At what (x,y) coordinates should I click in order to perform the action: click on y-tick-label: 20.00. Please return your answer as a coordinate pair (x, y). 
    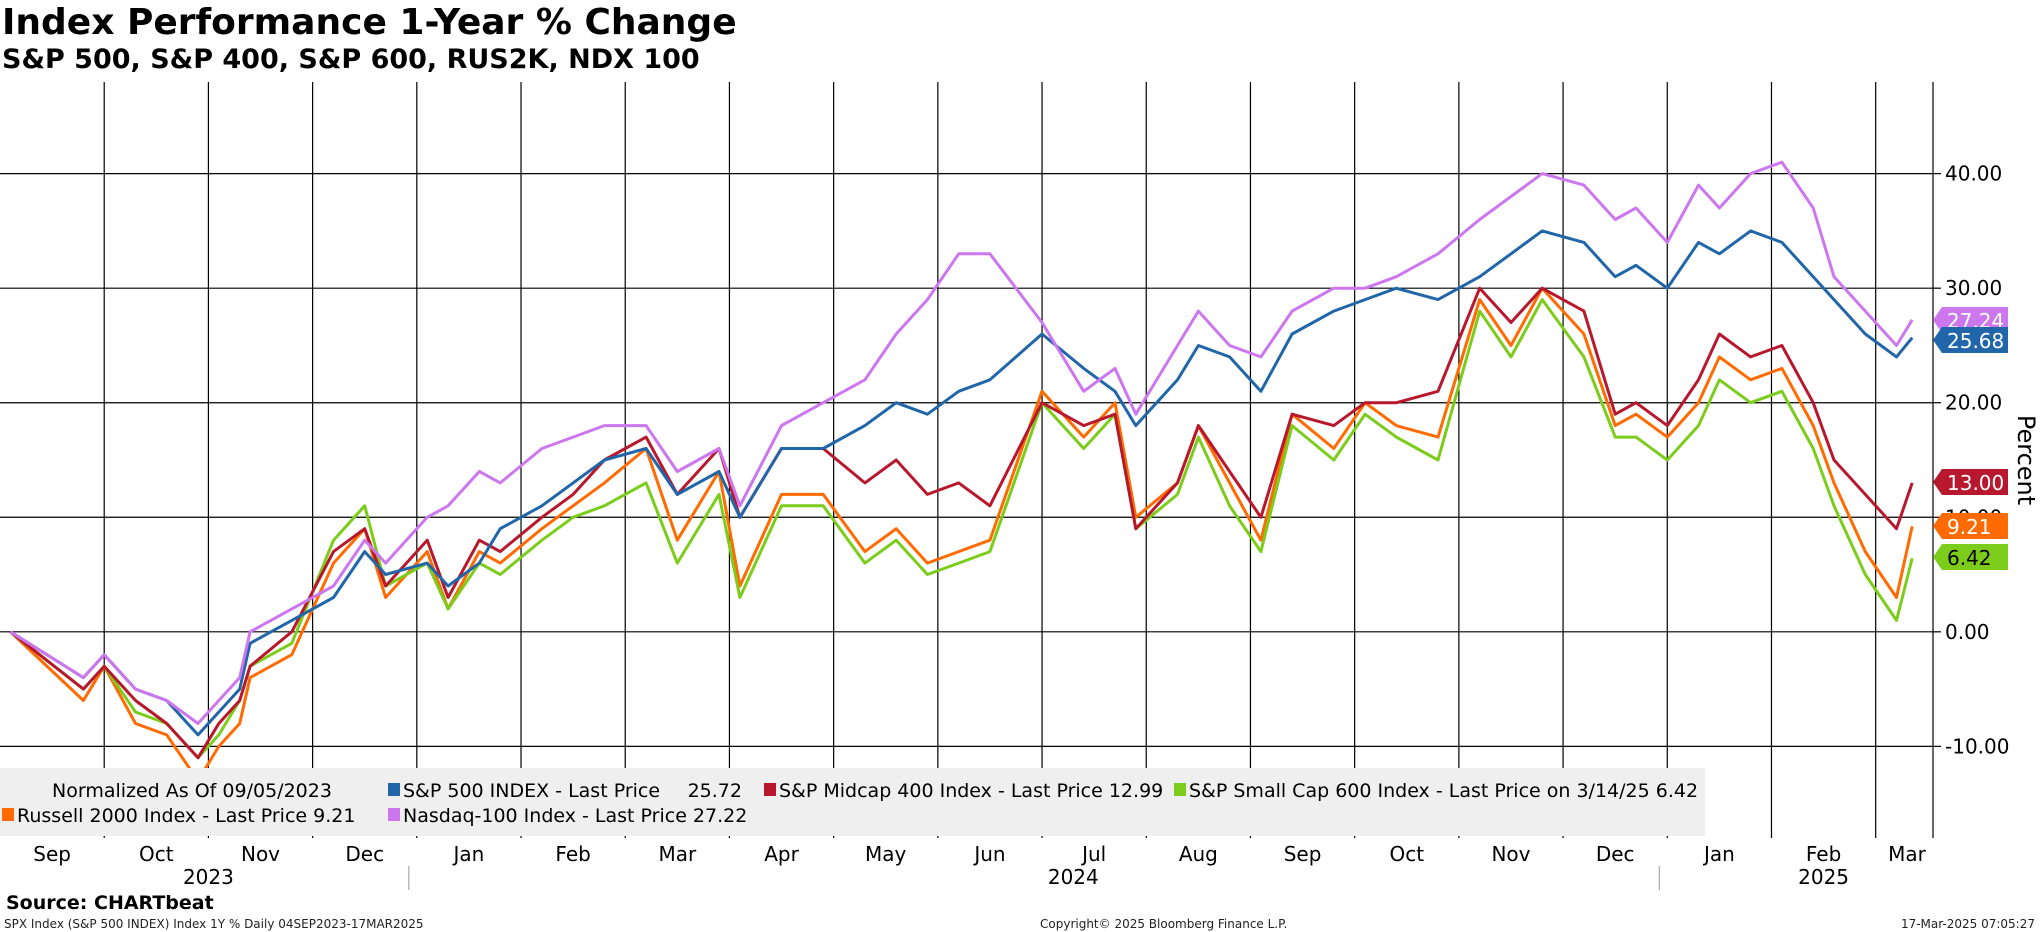
    Looking at the image, I should click on (1973, 403).